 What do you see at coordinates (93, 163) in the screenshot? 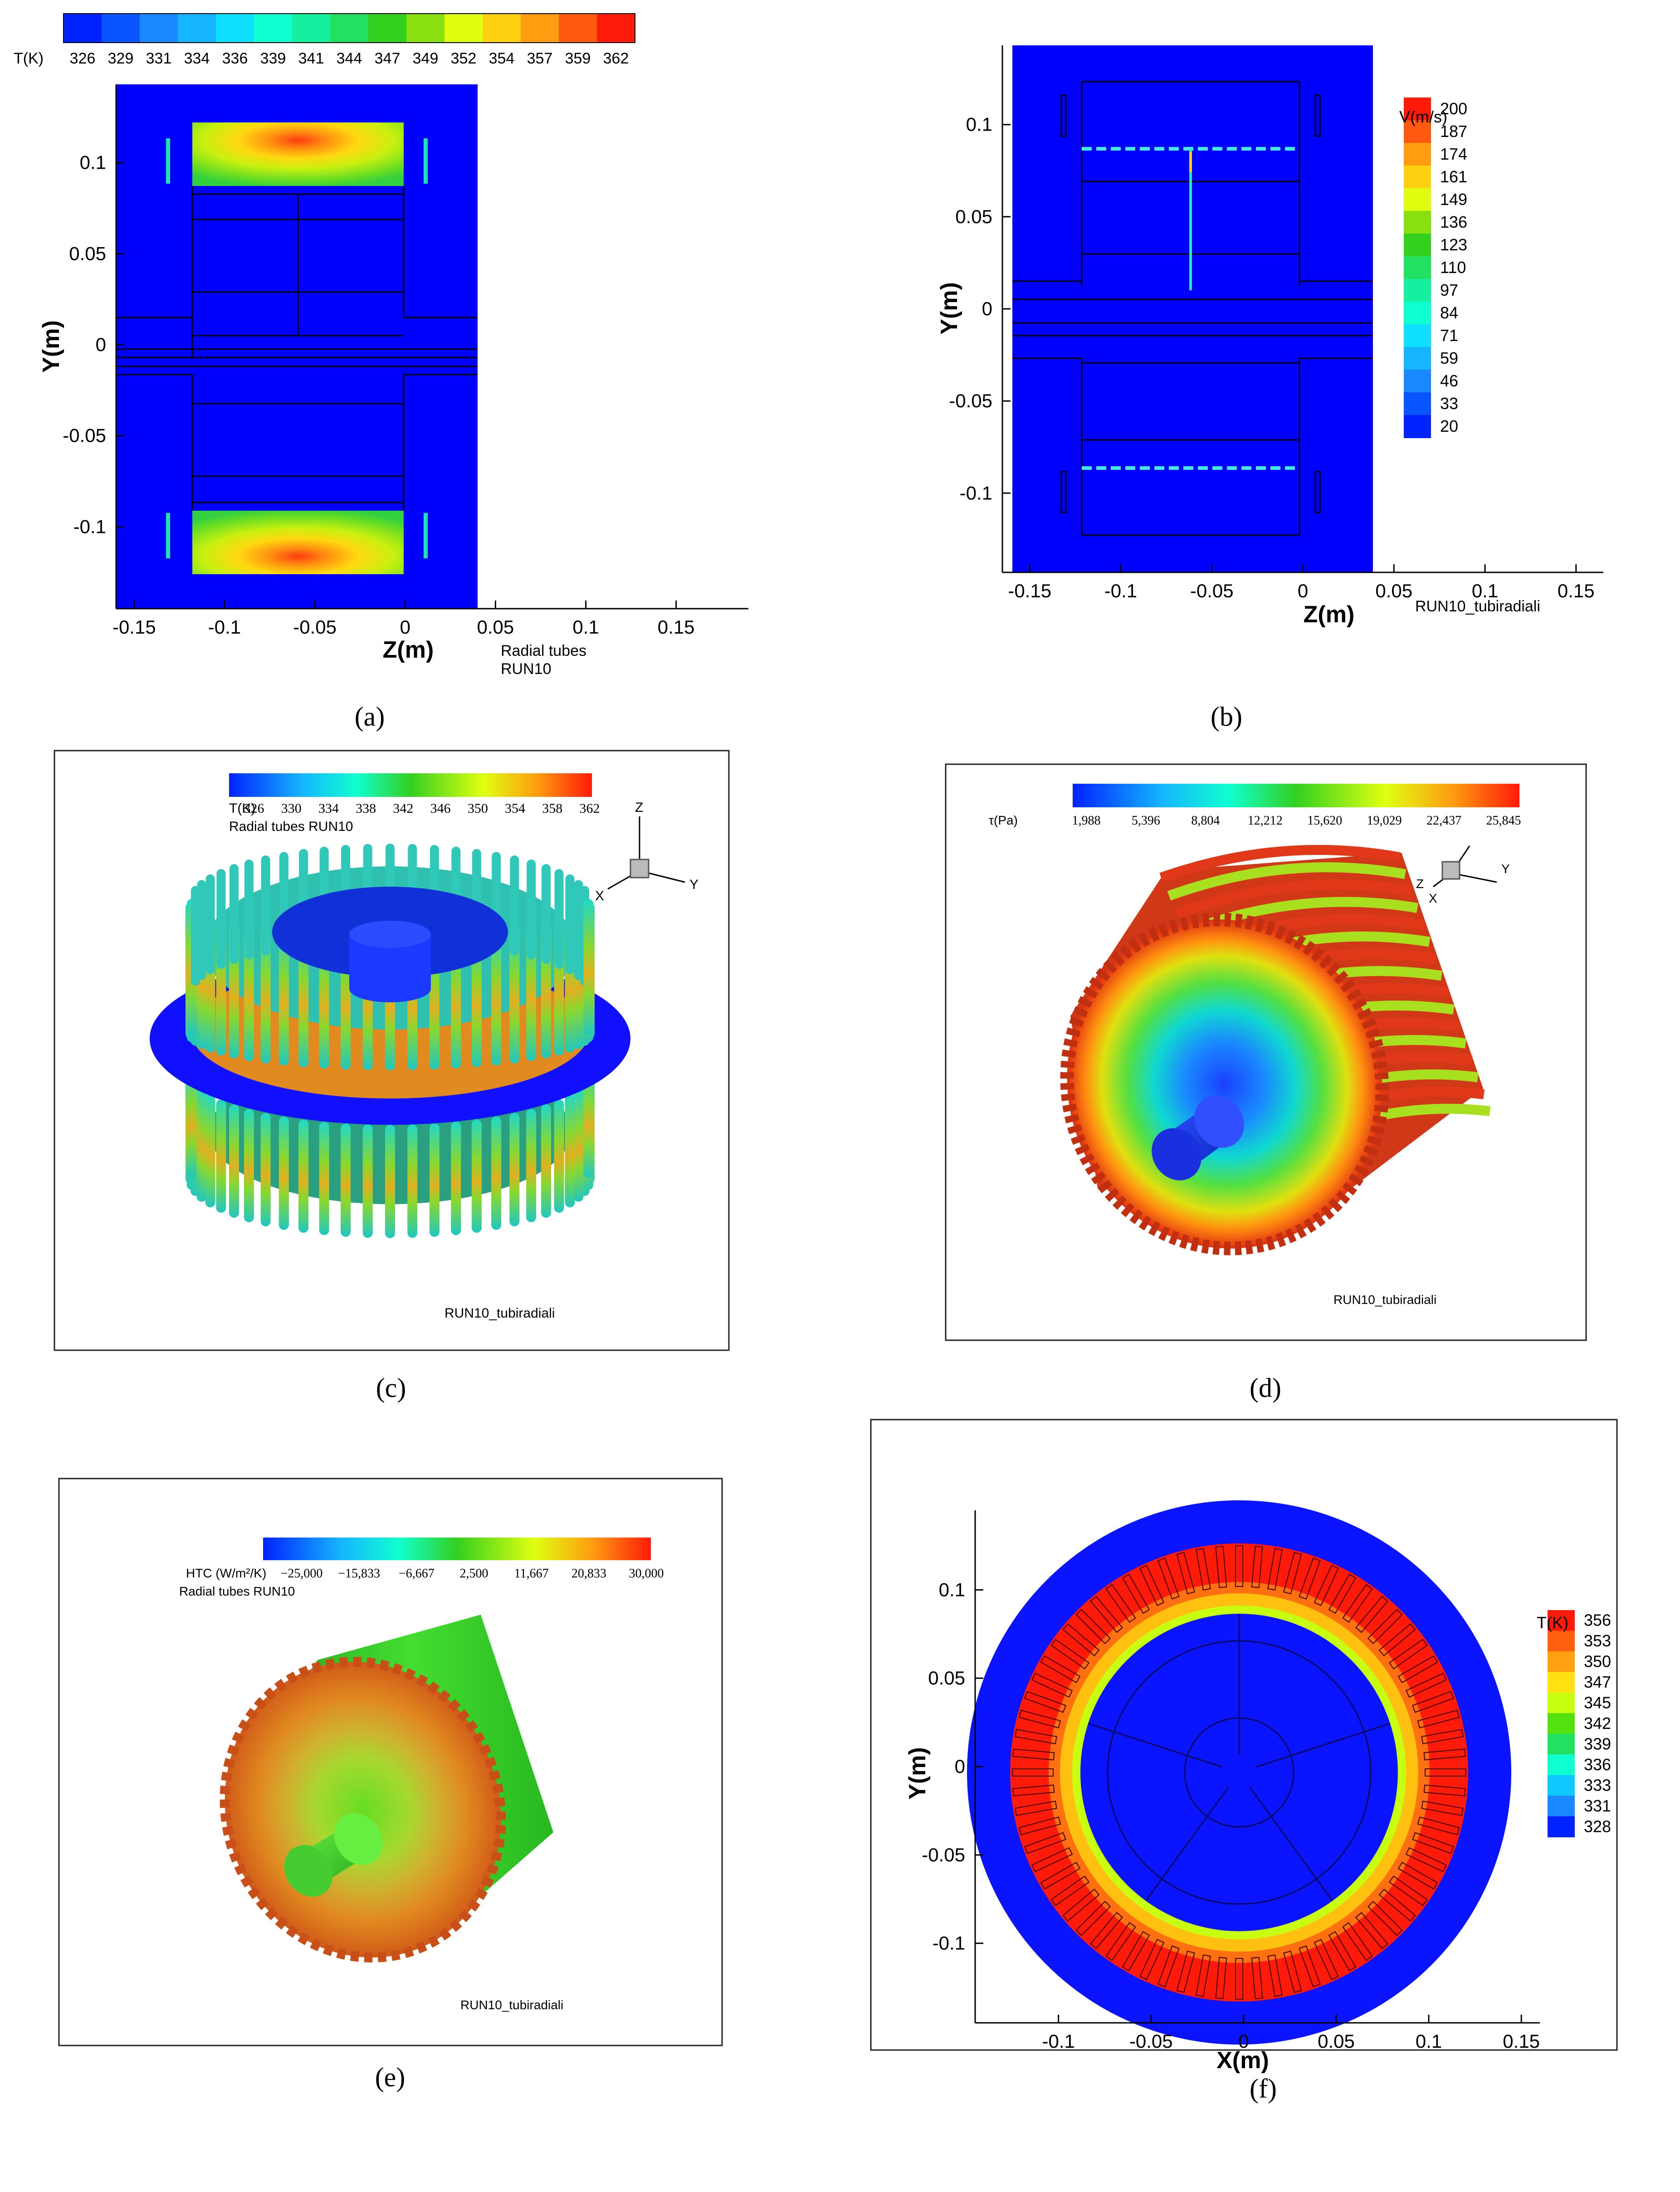
I see `plot-a-ytick-label: 0.1` at bounding box center [93, 163].